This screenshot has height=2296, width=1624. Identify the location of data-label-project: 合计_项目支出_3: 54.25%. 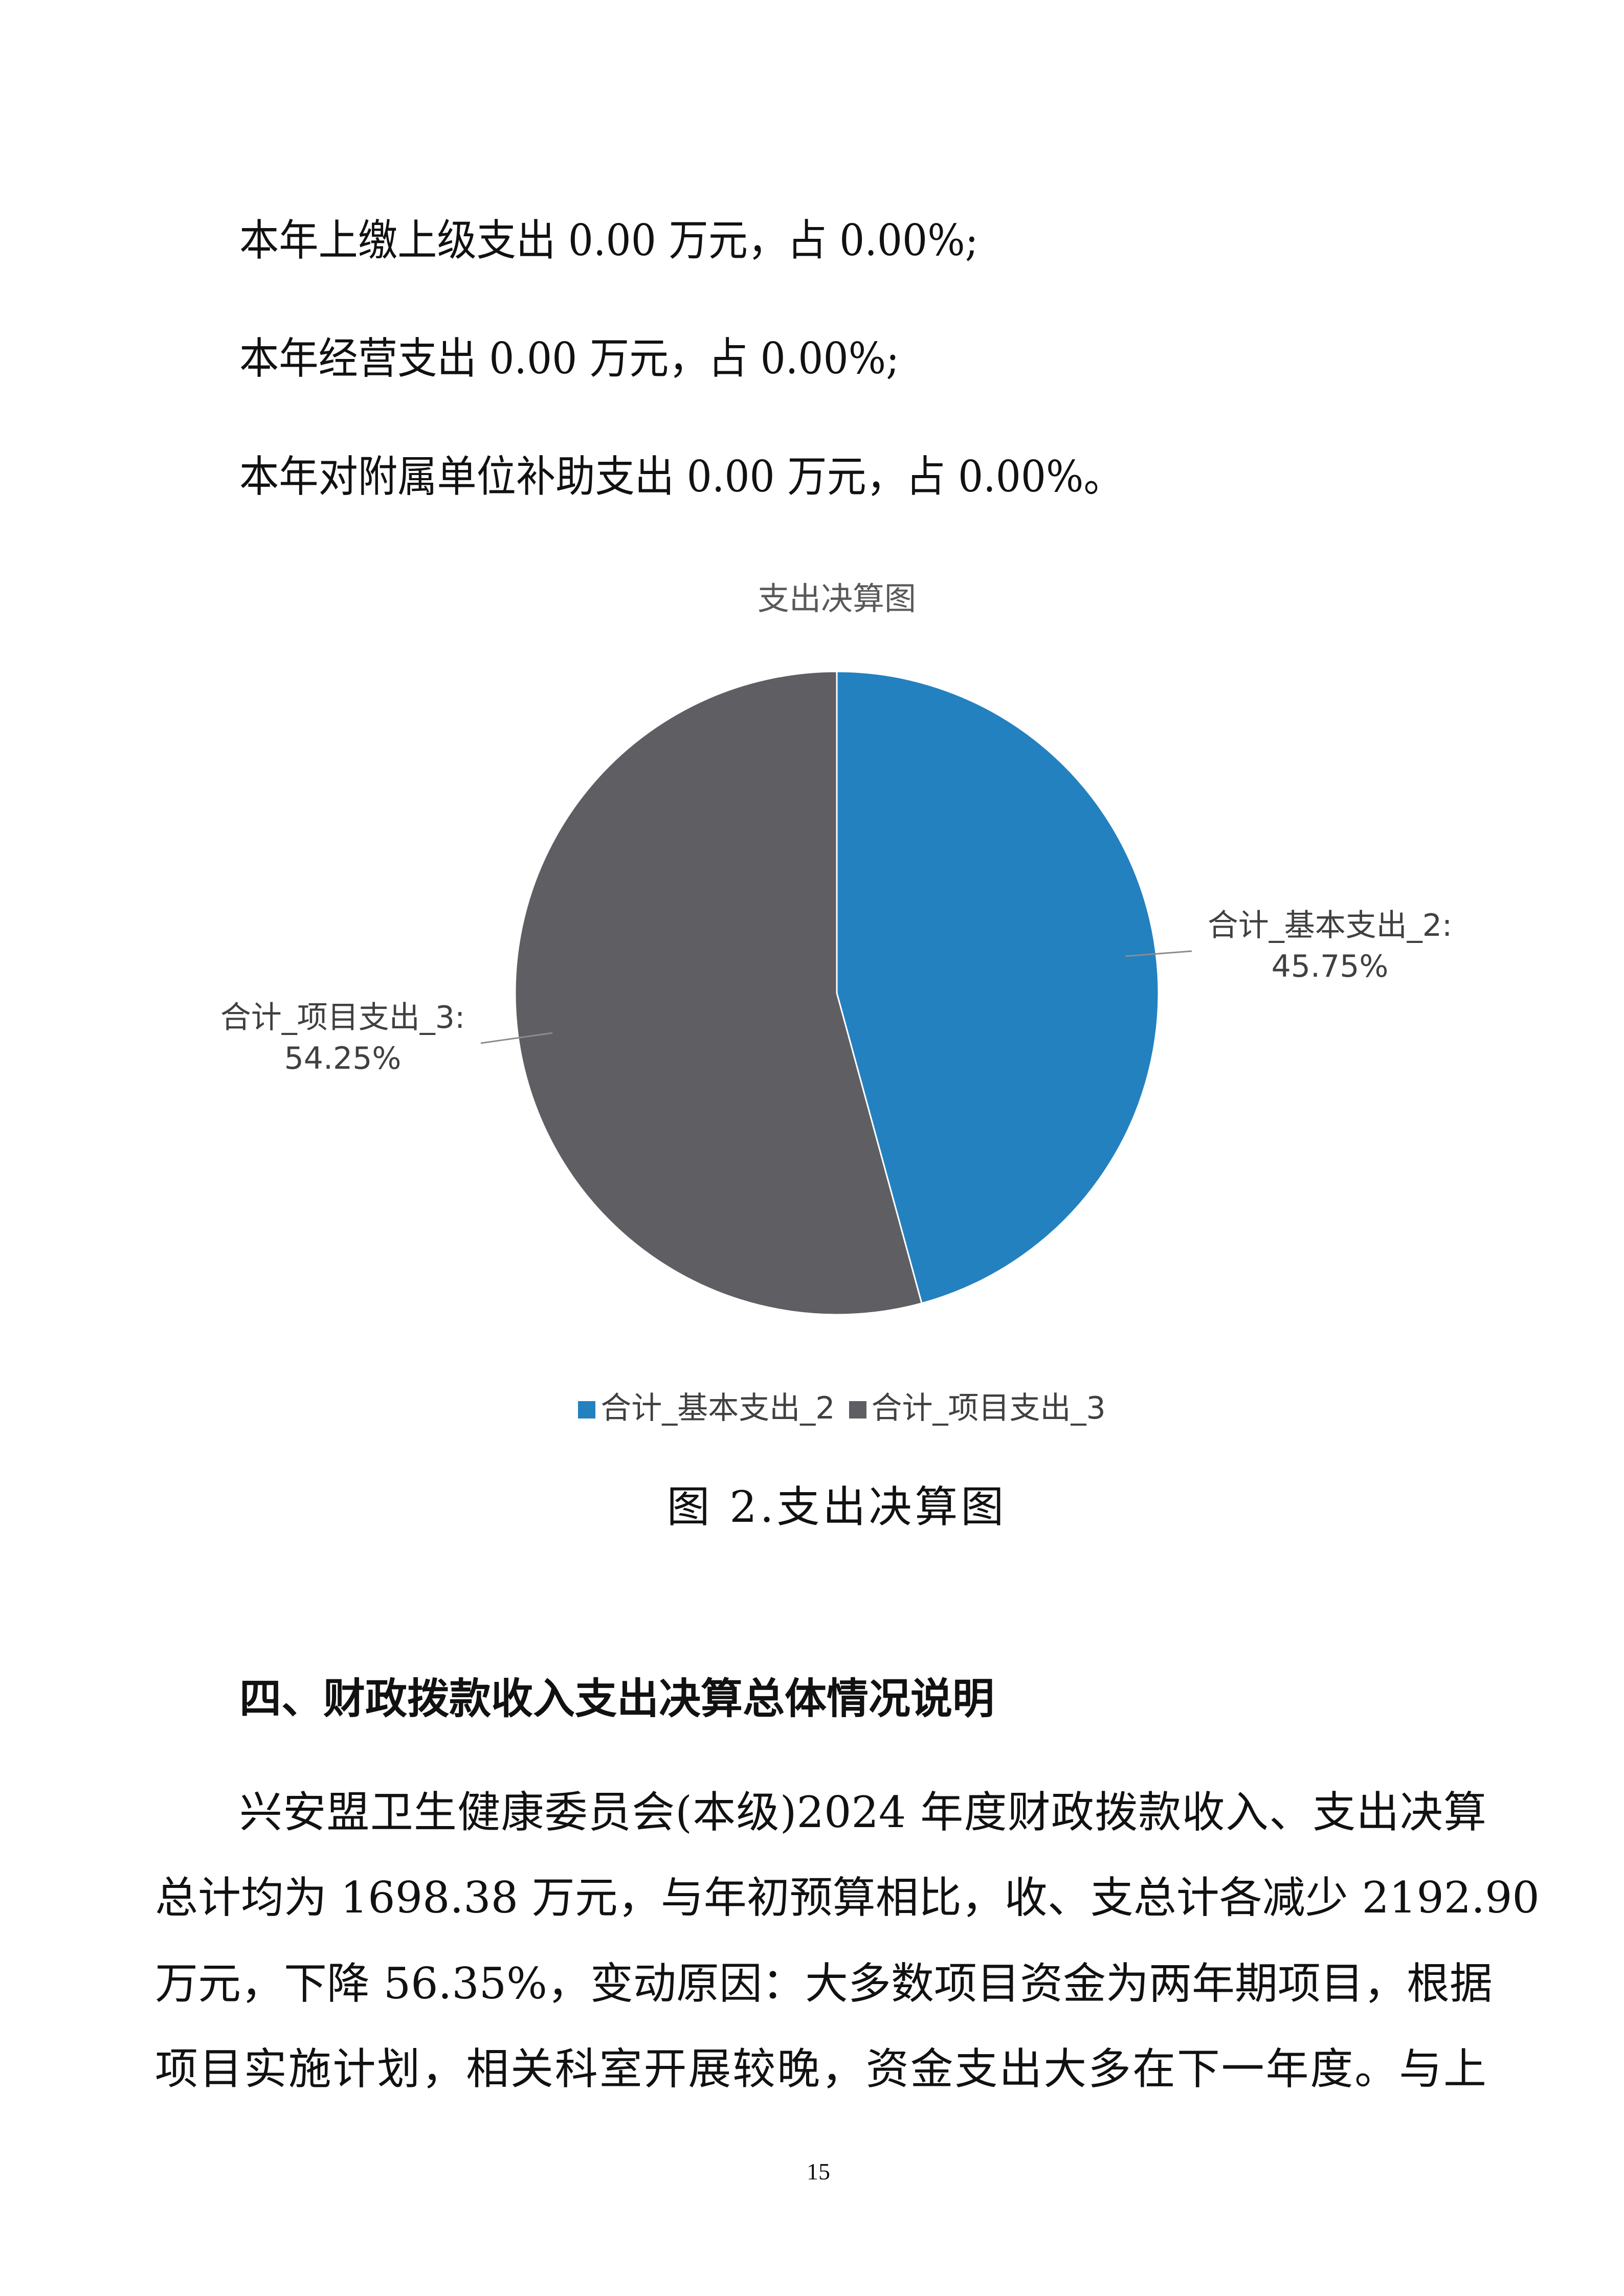
(343, 1038).